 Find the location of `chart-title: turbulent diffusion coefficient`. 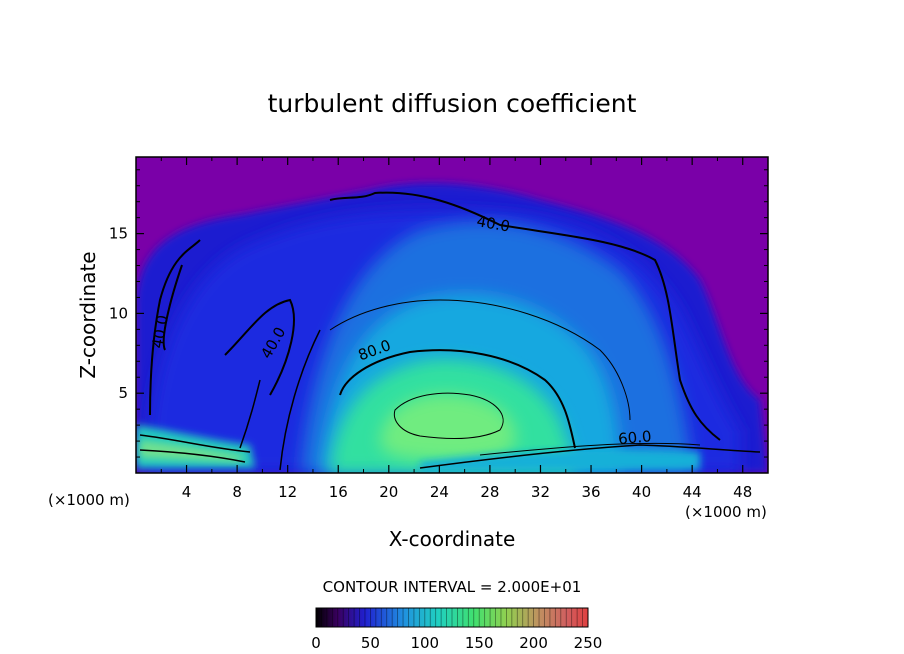

chart-title: turbulent diffusion coefficient is located at coordinates (452, 103).